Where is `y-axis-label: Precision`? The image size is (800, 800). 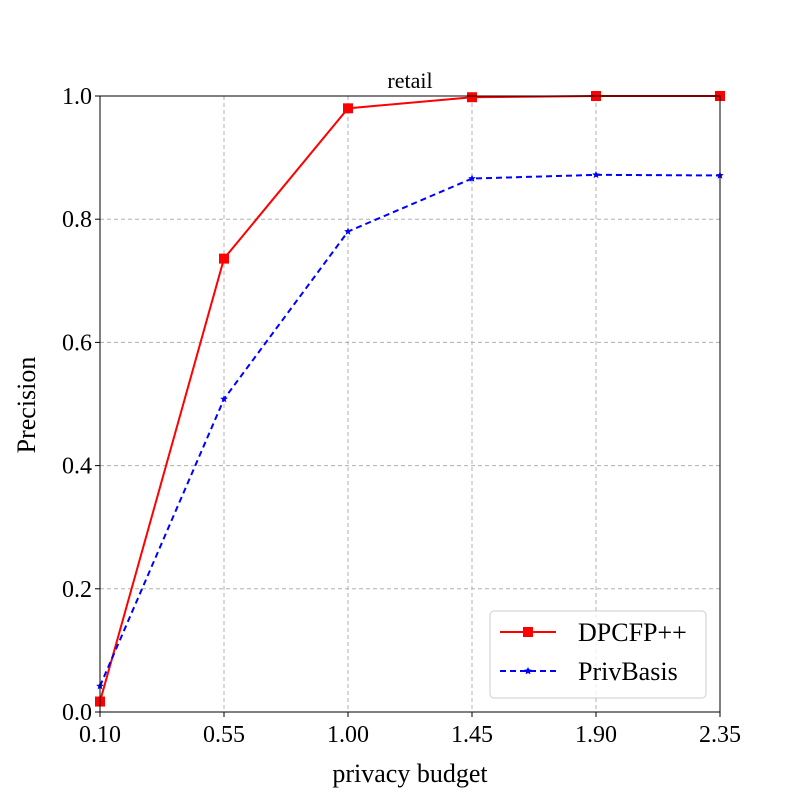
y-axis-label: Precision is located at coordinates (26, 405).